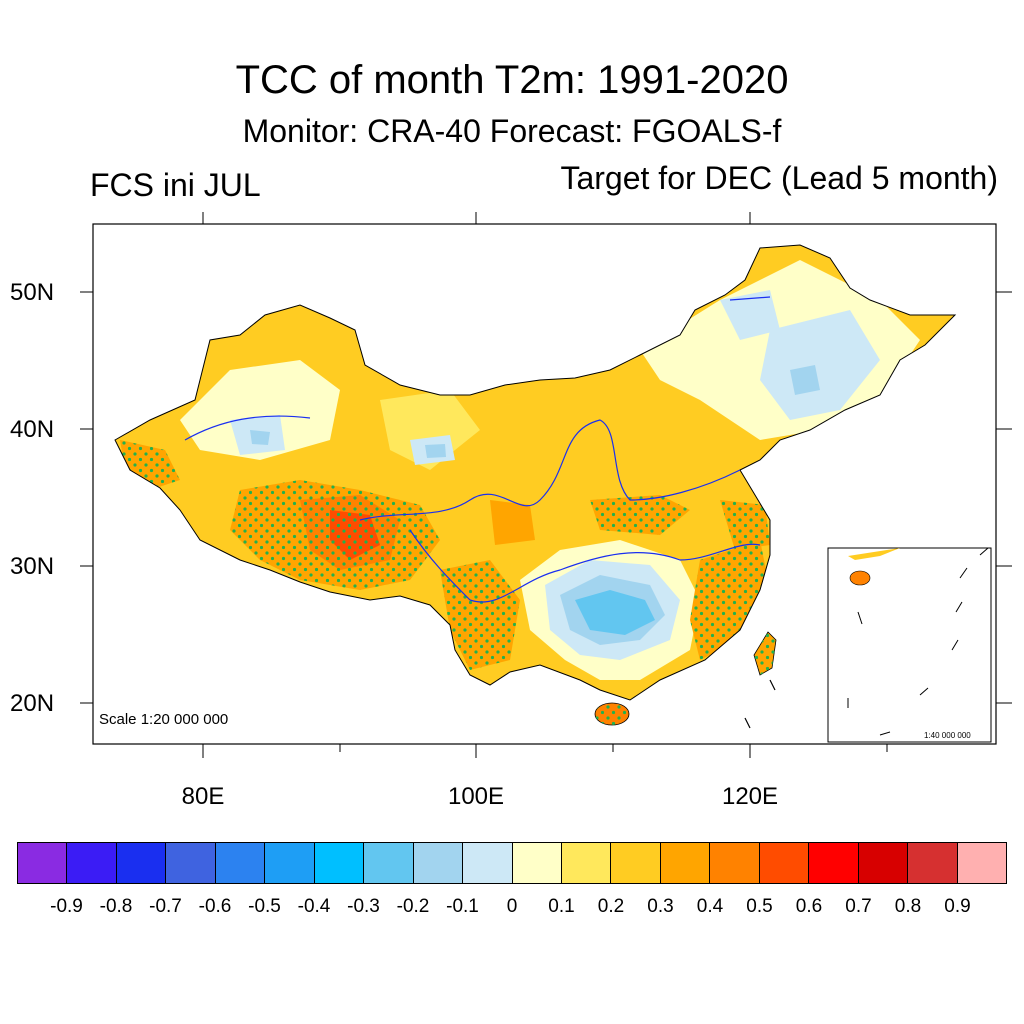 The width and height of the screenshot is (1024, 1024). What do you see at coordinates (779, 178) in the screenshot?
I see `target-label: Target for DEC (Lead 5 month)` at bounding box center [779, 178].